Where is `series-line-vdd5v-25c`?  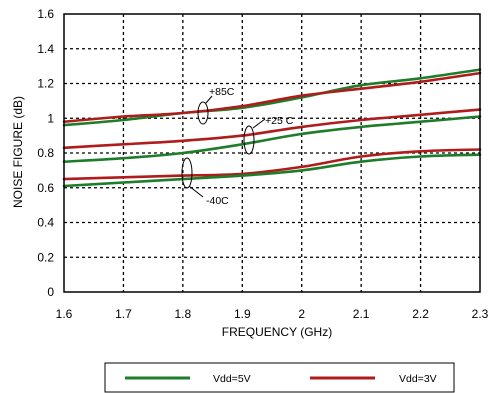 series-line-vdd5v-25c is located at coordinates (272, 139).